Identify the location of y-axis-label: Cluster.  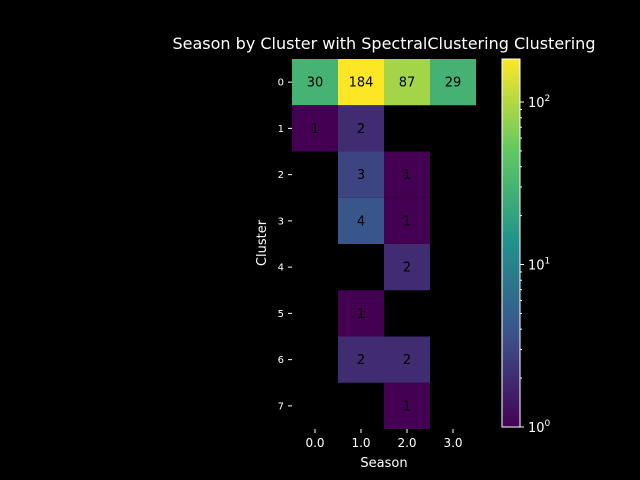
(262, 242).